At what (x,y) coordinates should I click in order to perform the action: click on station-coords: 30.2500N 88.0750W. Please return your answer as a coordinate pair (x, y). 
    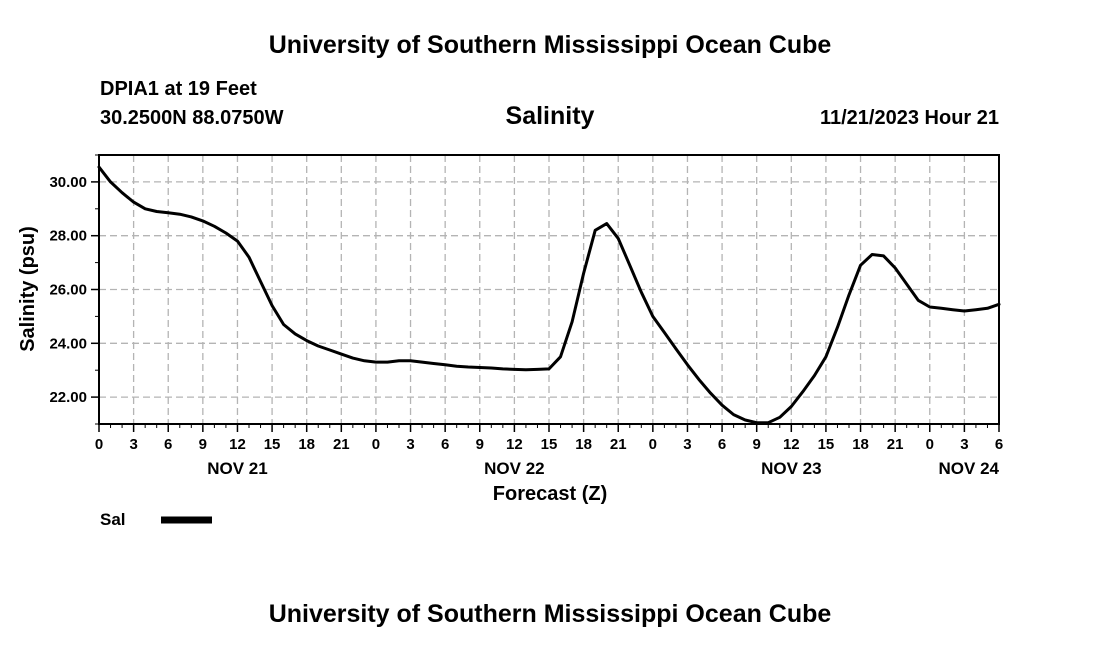
    Looking at the image, I should click on (192, 118).